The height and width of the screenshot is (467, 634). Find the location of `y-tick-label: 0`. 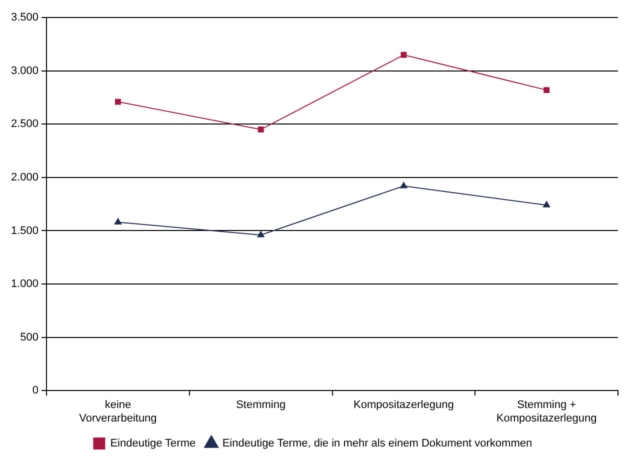

y-tick-label: 0 is located at coordinates (35, 390).